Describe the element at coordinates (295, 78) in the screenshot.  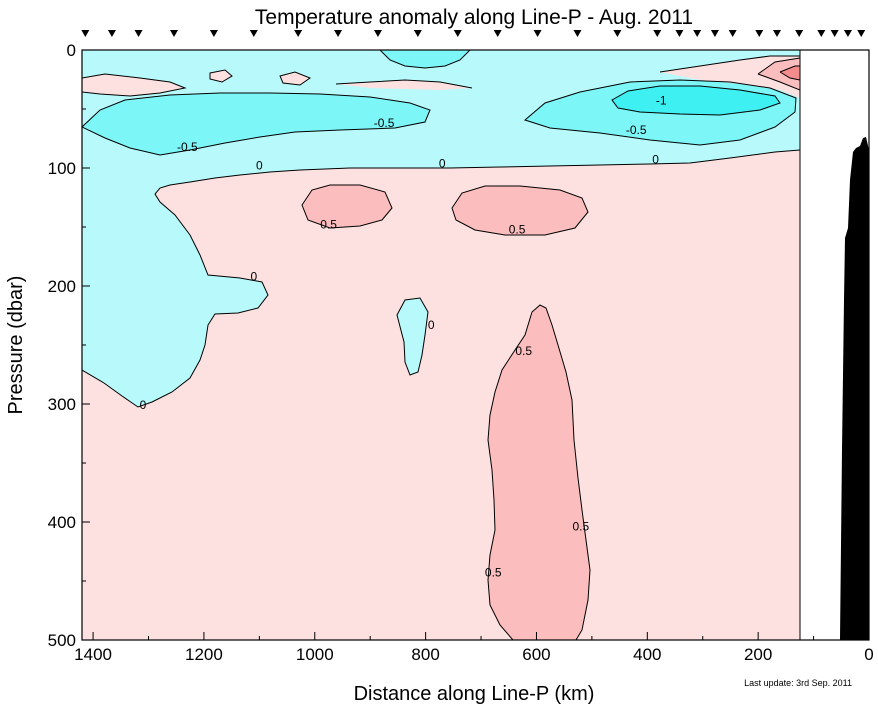
I see `contour-pos-surface-mid2` at that location.